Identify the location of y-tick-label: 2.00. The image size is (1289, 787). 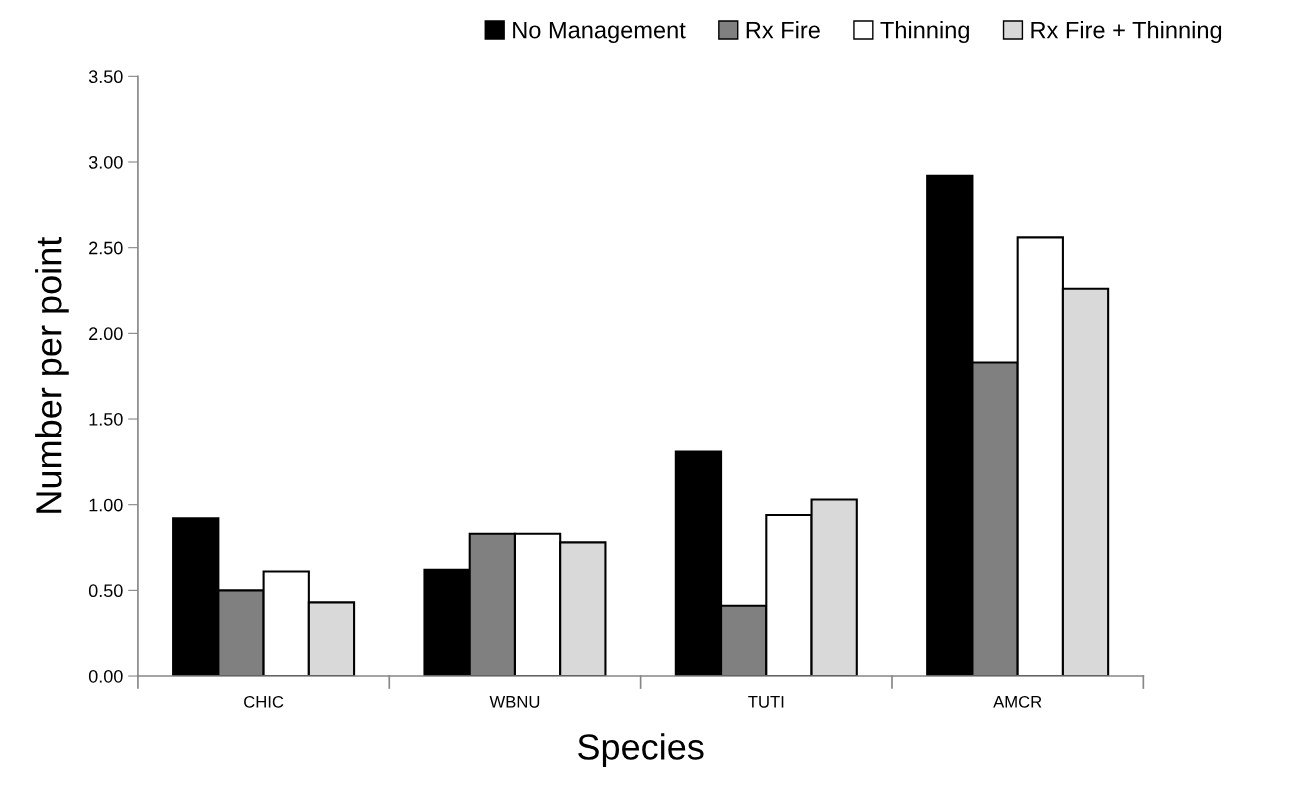
(106, 334).